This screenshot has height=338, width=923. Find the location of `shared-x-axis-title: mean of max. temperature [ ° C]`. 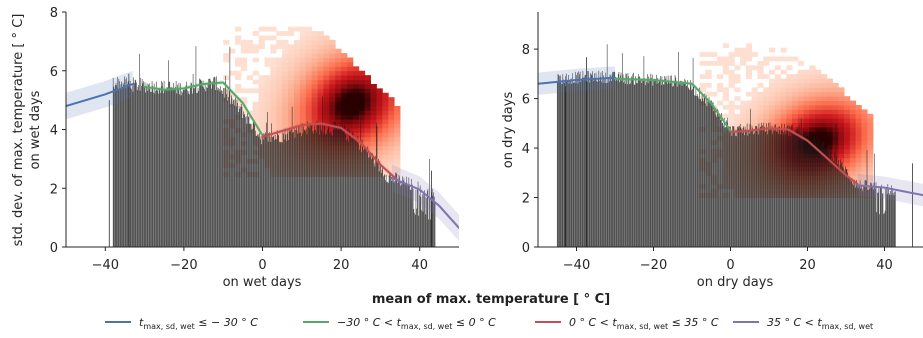

shared-x-axis-title: mean of max. temperature [ ° C] is located at coordinates (491, 299).